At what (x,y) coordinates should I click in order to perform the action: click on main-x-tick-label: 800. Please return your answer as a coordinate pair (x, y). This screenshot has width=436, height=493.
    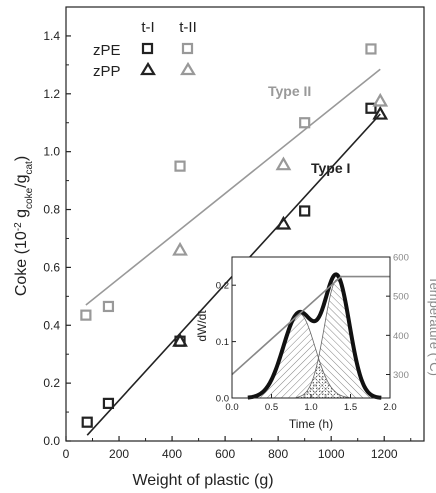
    Looking at the image, I should click on (278, 454).